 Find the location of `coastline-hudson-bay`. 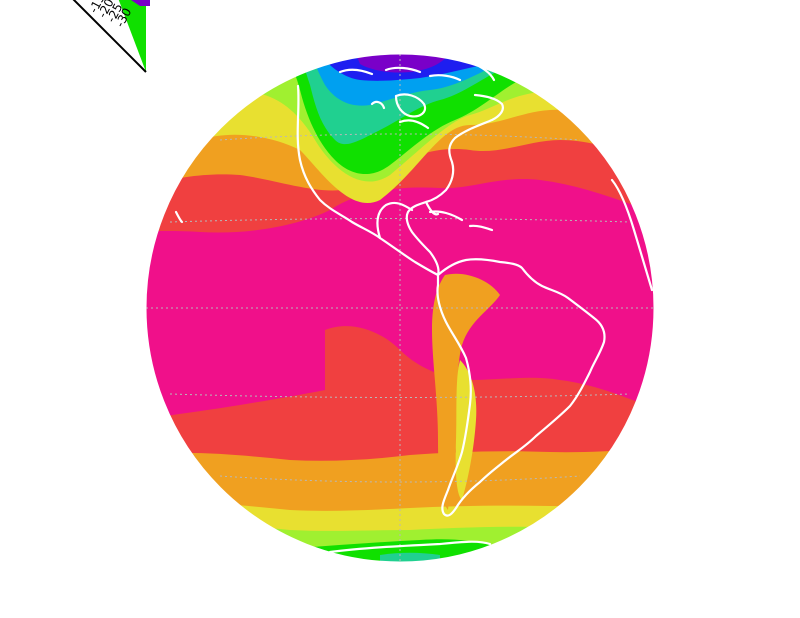

coastline-hudson-bay is located at coordinates (410, 105).